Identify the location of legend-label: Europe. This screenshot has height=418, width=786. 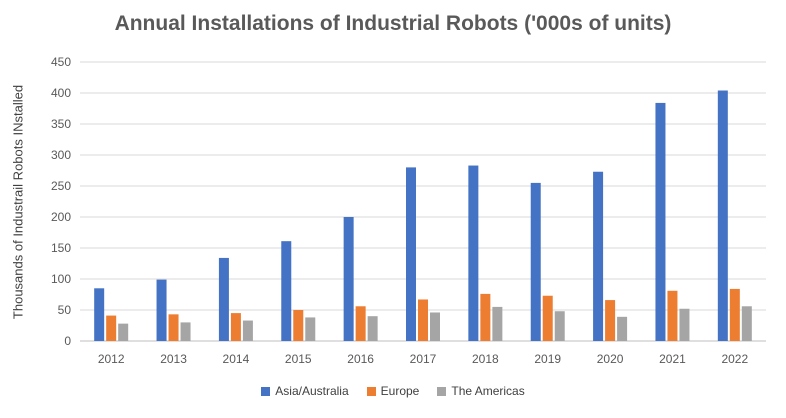
(400, 391).